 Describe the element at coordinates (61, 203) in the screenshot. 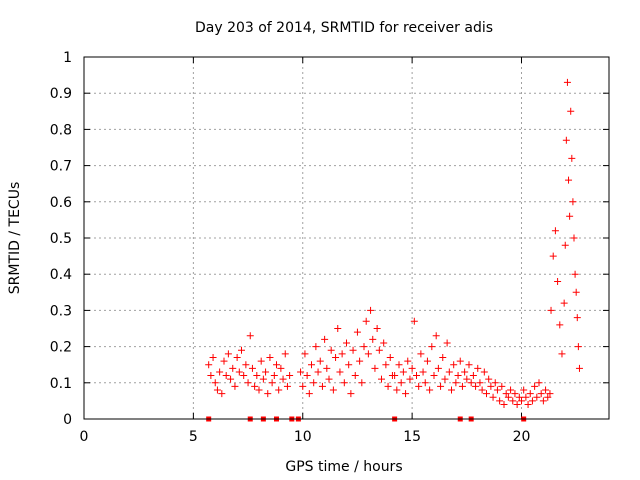

I see `y-tick-label: 0.6` at that location.